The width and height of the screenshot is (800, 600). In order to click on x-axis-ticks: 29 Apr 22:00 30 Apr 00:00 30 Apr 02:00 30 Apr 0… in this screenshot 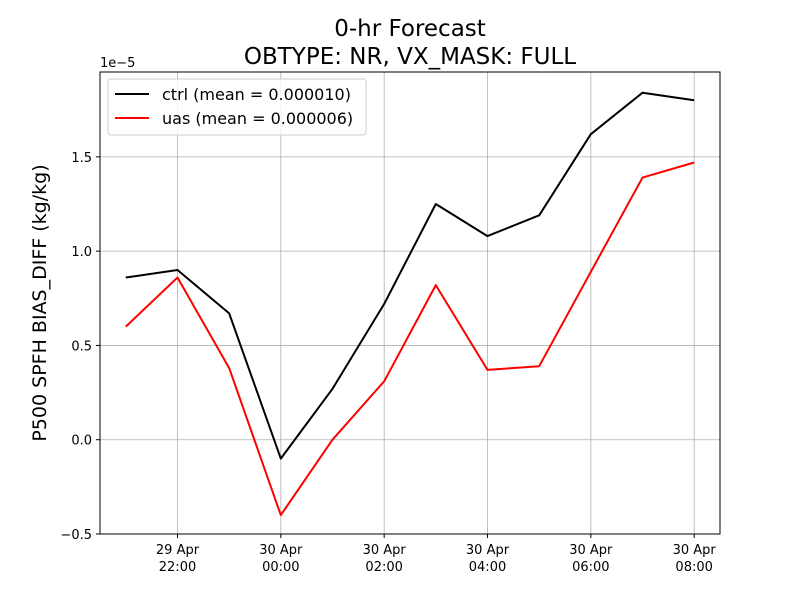, I will do `click(436, 554)`.